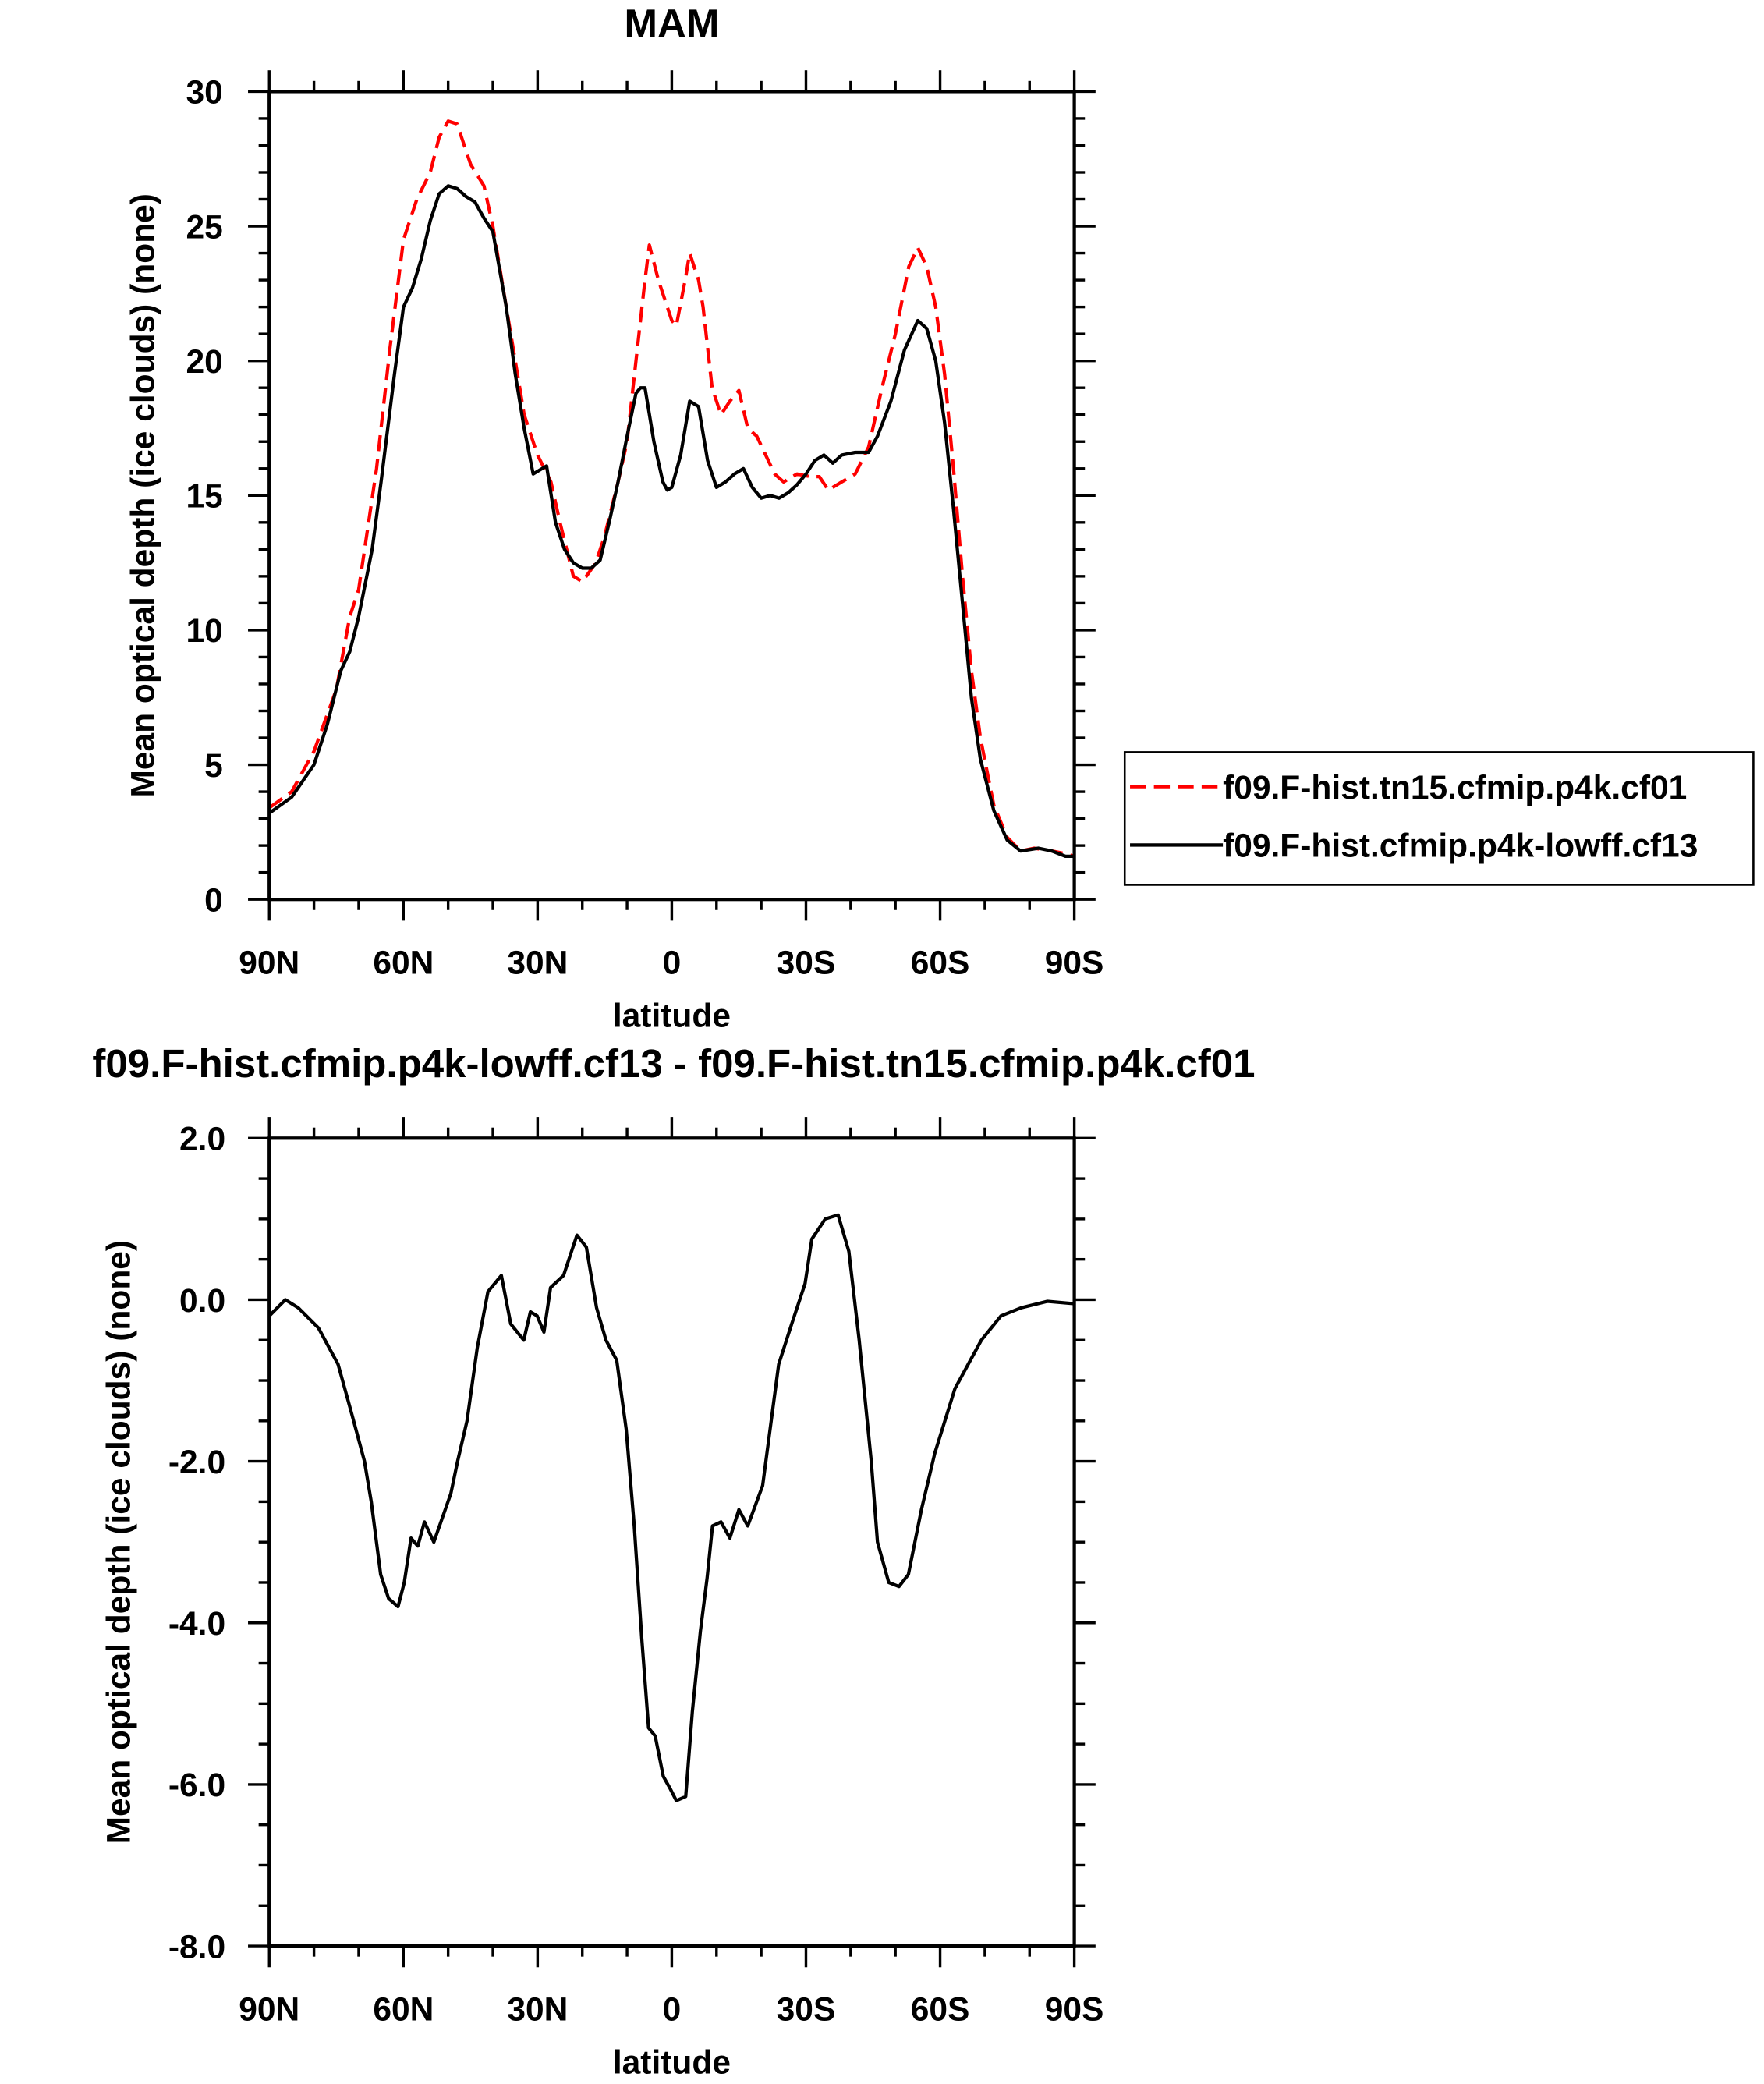 The width and height of the screenshot is (1764, 2084). I want to click on y-tick-label: 30, so click(204, 93).